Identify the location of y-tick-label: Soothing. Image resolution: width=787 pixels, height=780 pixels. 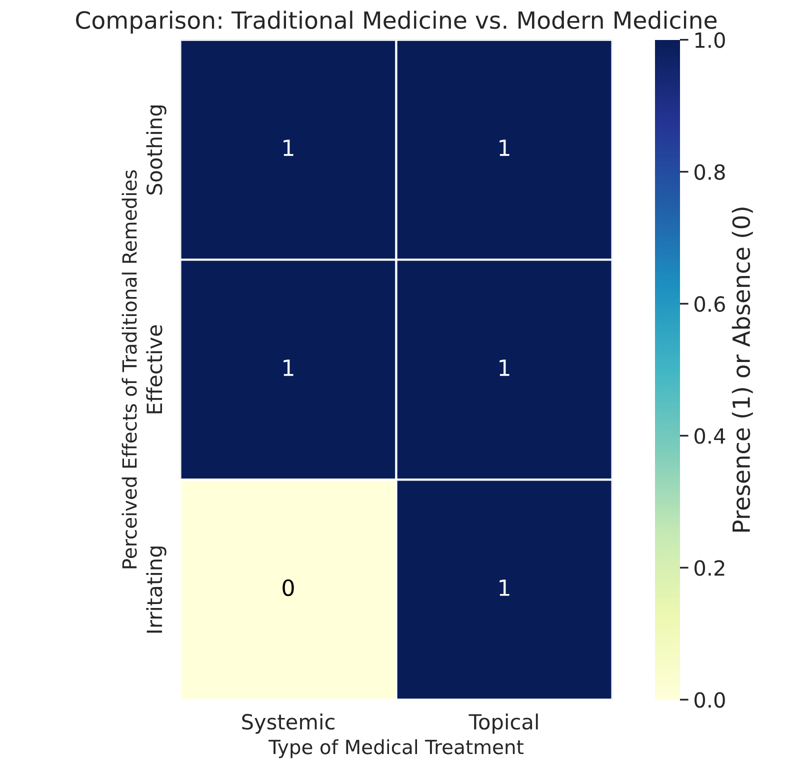
(156, 150).